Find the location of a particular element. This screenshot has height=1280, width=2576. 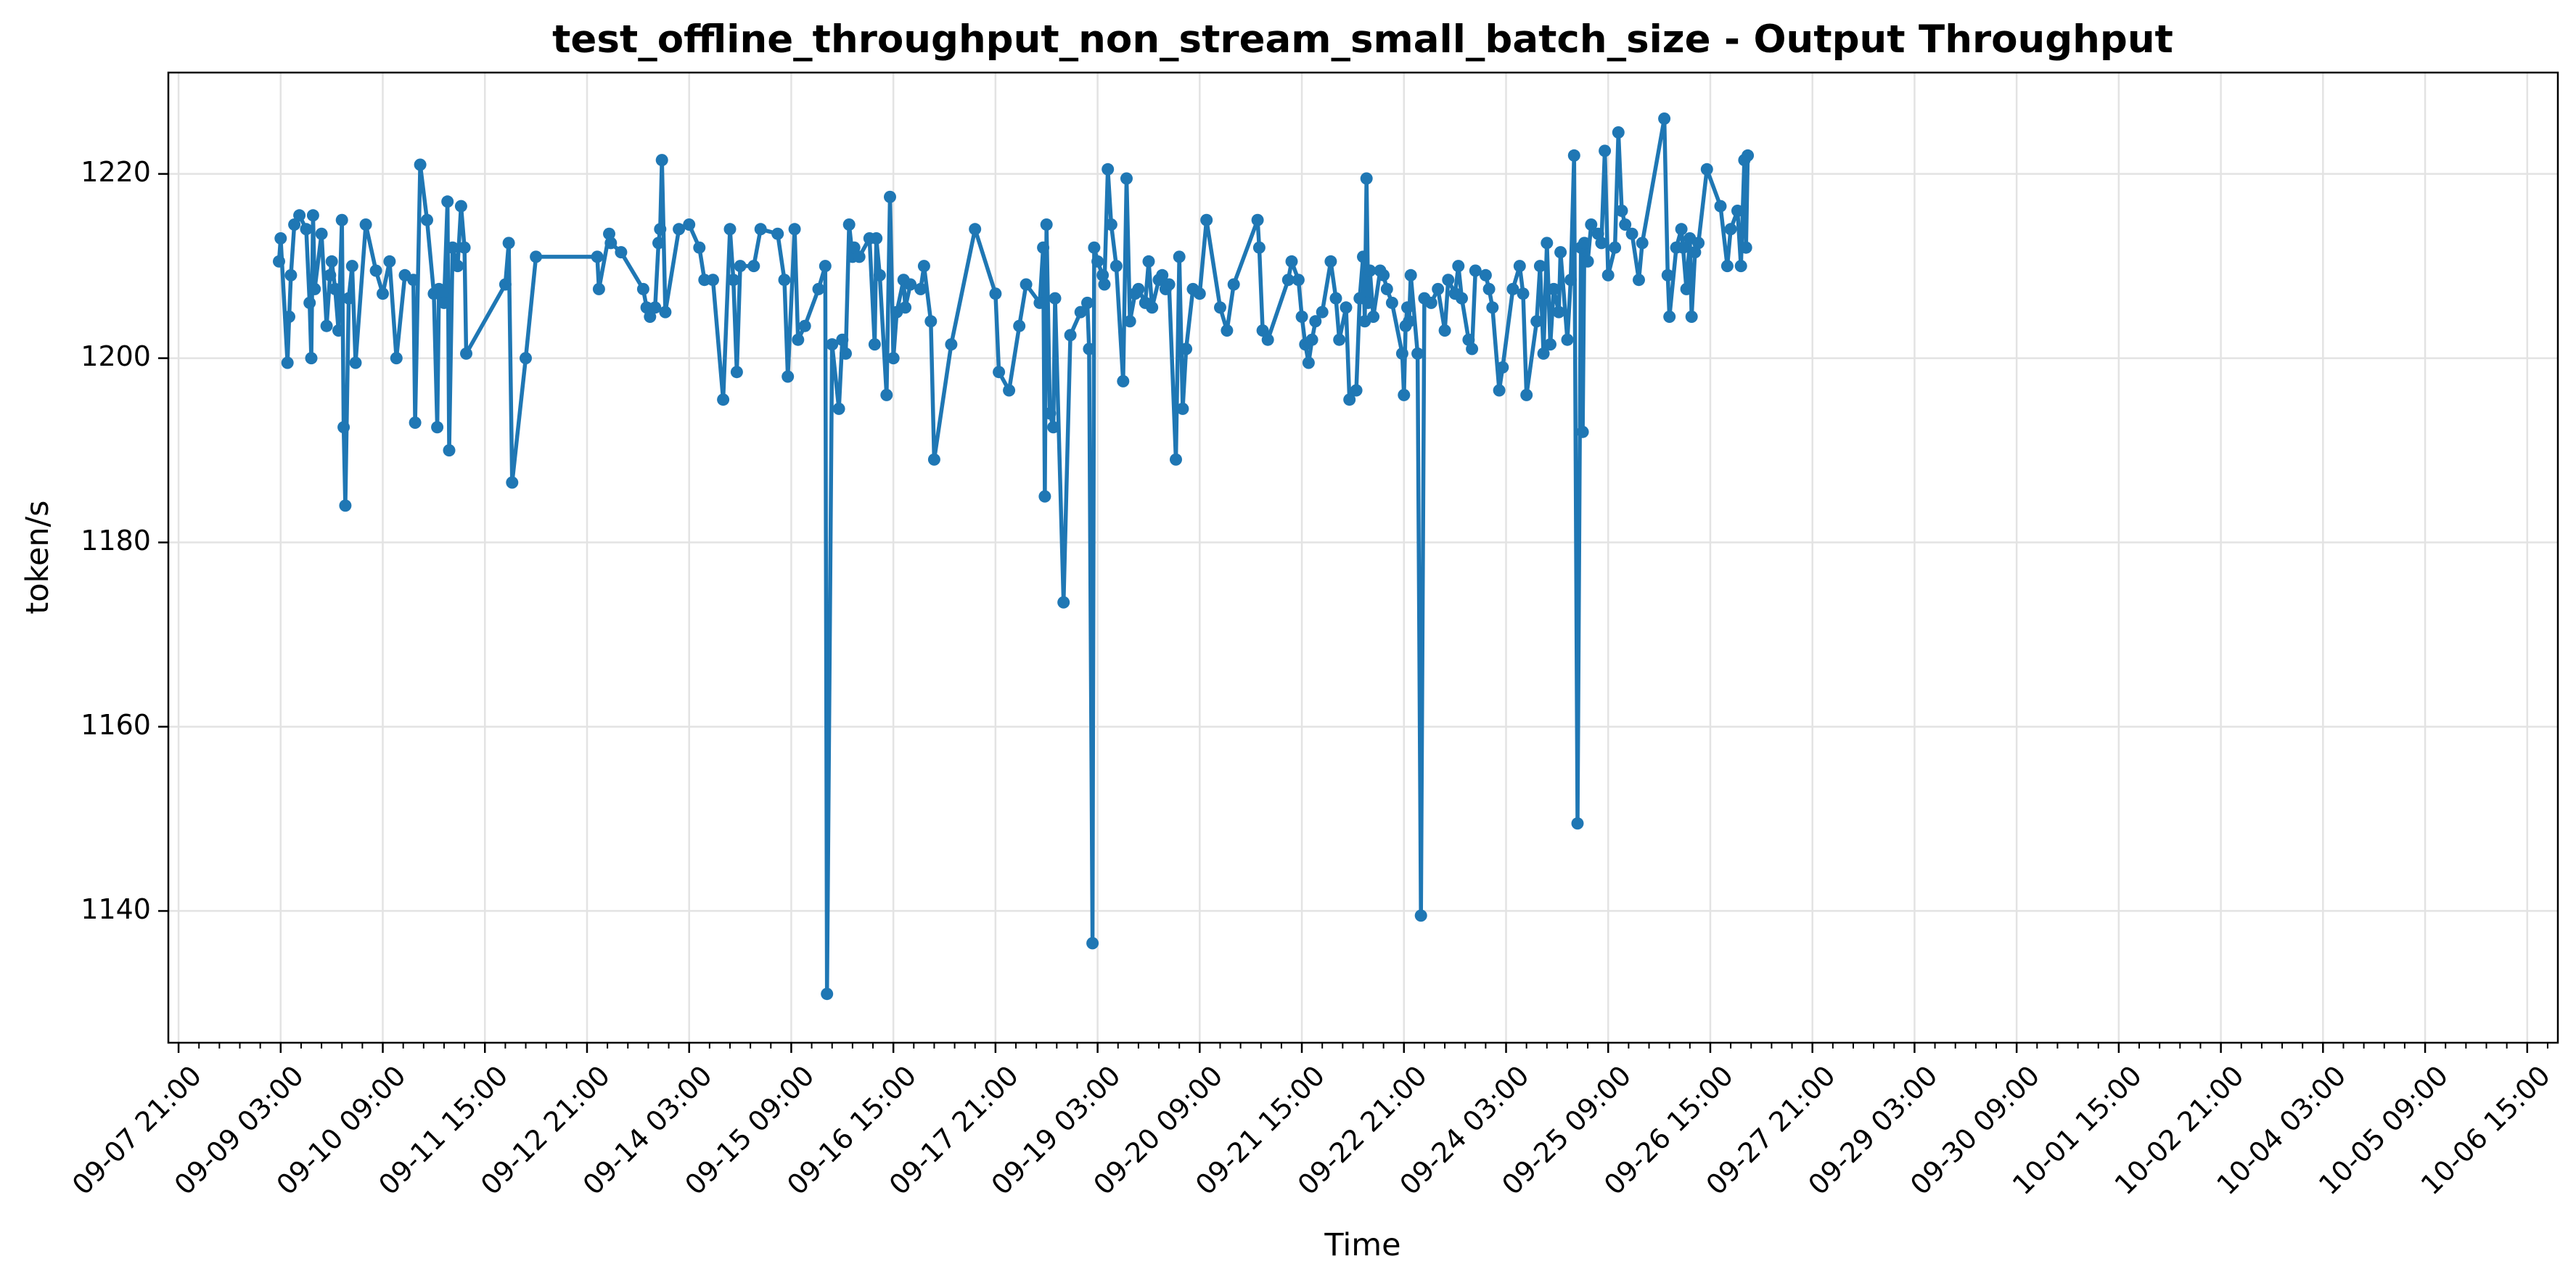

y-axis-label: token/s is located at coordinates (38, 557).